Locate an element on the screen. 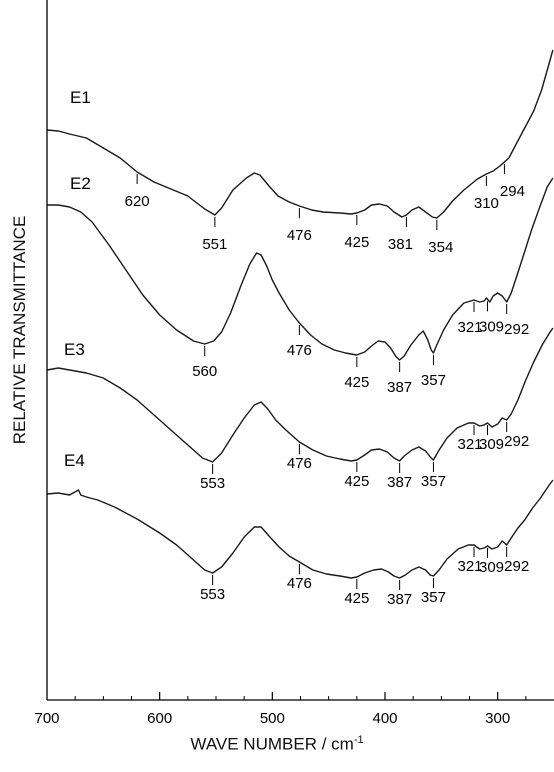  x-axis-title: WAVE NUMBER / cm-1 is located at coordinates (277, 744).